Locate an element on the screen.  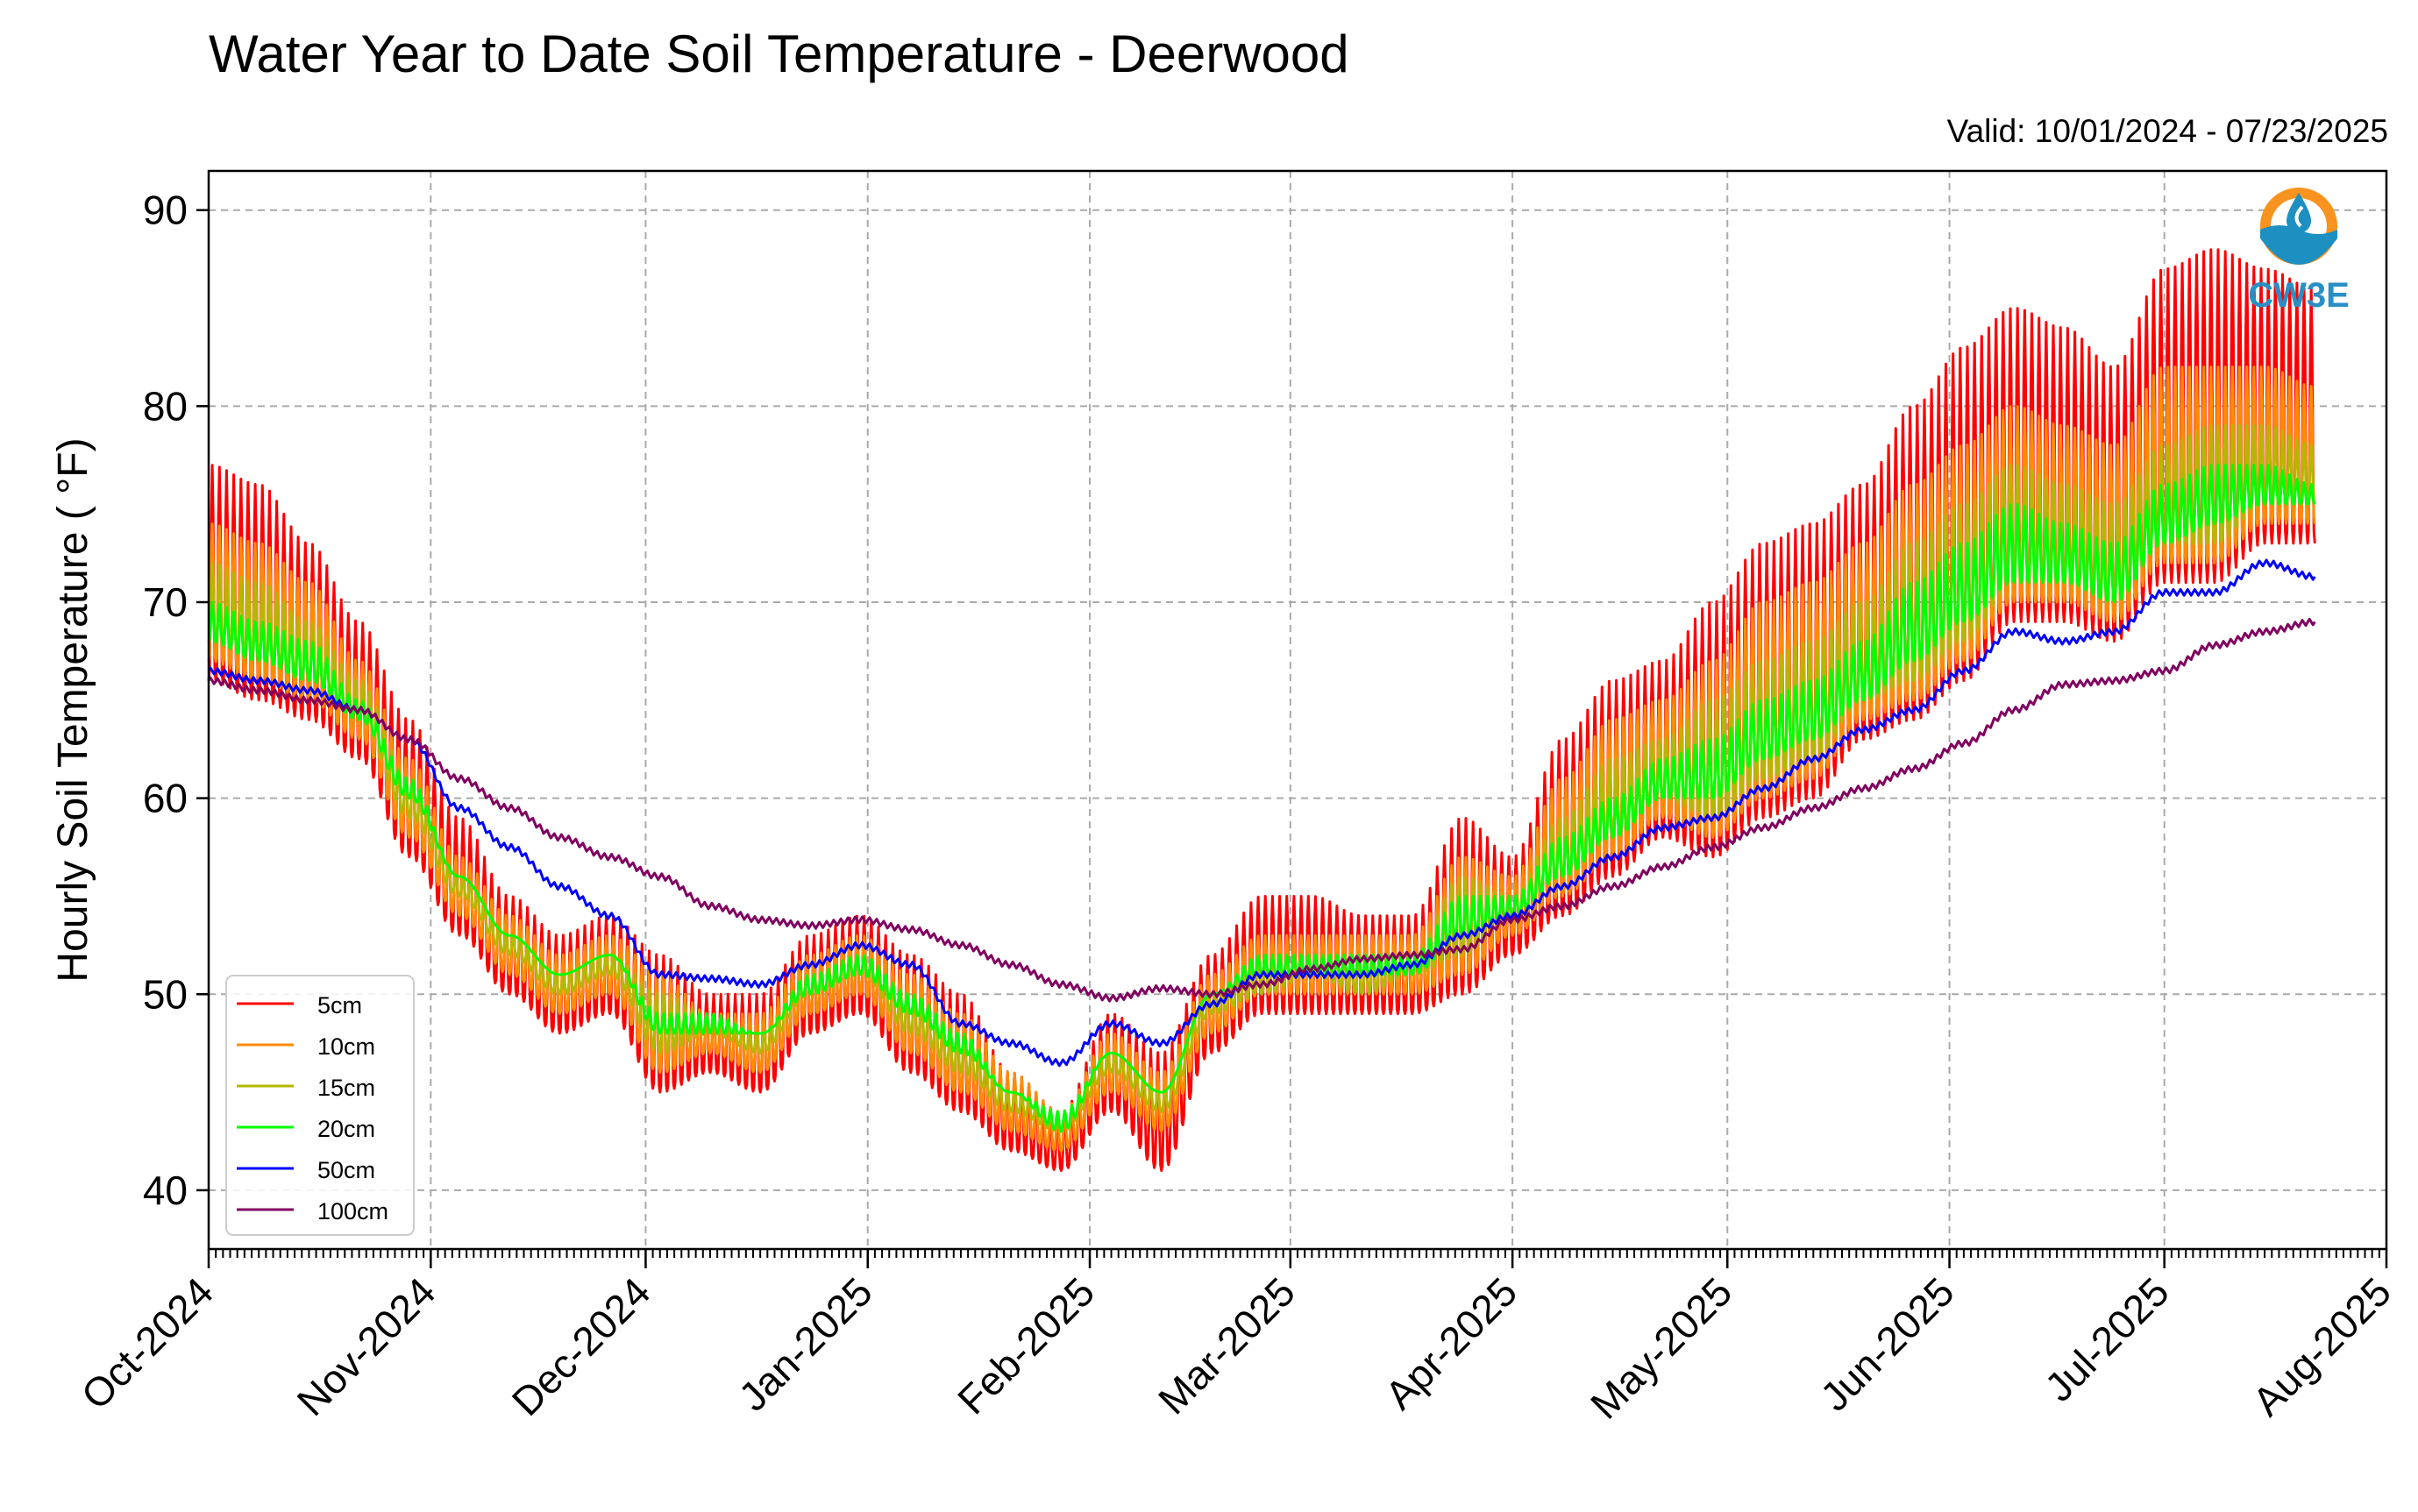
y-tick-label: 50 is located at coordinates (165, 994).